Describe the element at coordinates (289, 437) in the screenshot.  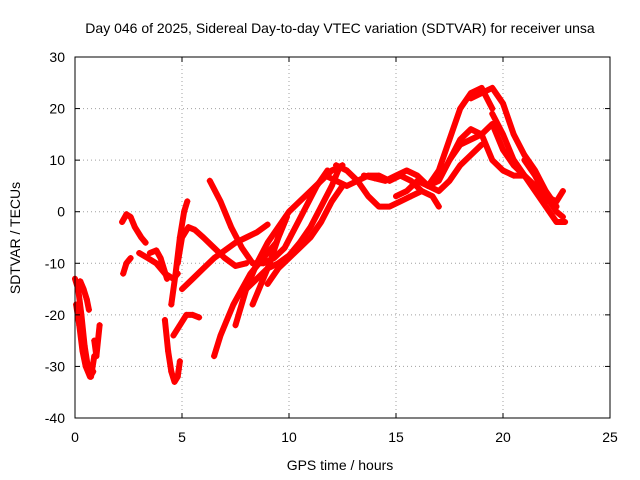
I see `x-tick-label: 10` at that location.